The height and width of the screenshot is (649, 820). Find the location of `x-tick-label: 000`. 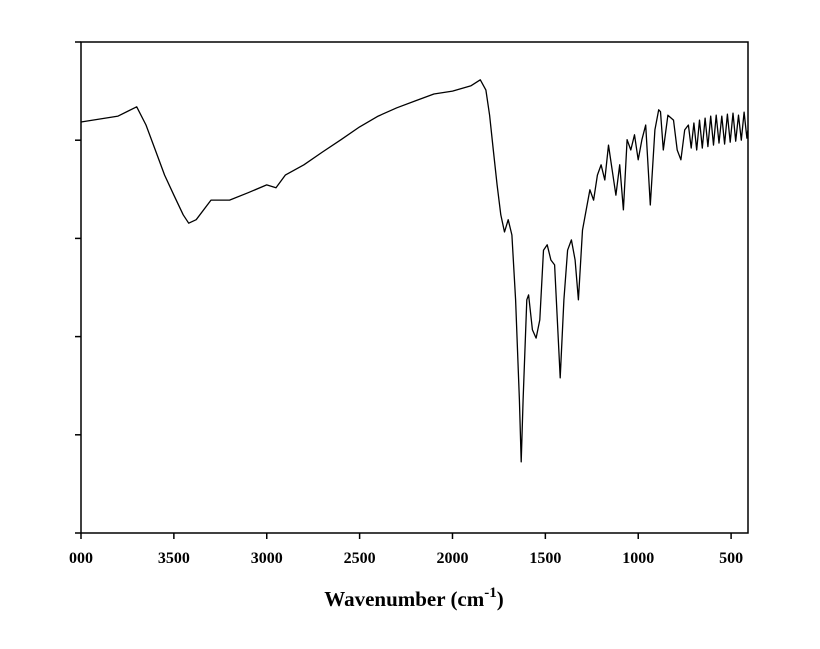

x-tick-label: 000 is located at coordinates (81, 558).